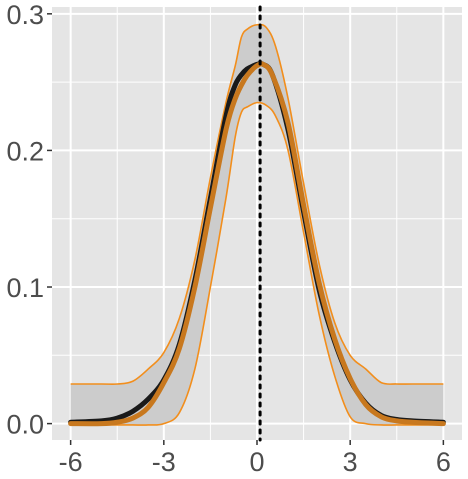  Describe the element at coordinates (25, 151) in the screenshot. I see `y-tick-label: 0.2` at that location.